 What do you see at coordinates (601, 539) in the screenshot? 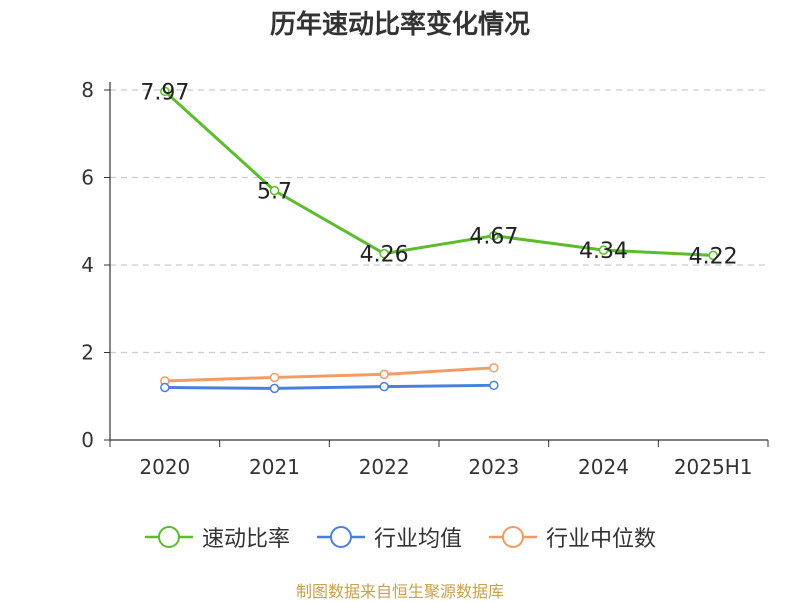
I see `legend-label: 行业中位数` at bounding box center [601, 539].